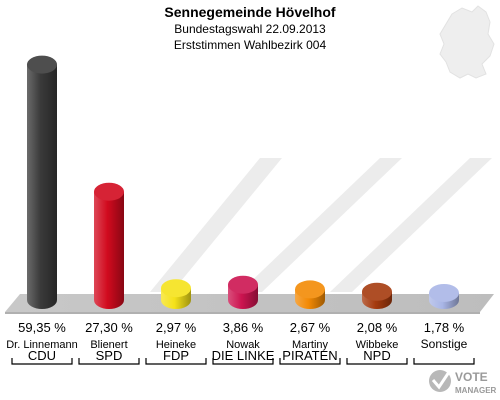  What do you see at coordinates (467, 42) in the screenshot?
I see `germany-map-icon` at bounding box center [467, 42].